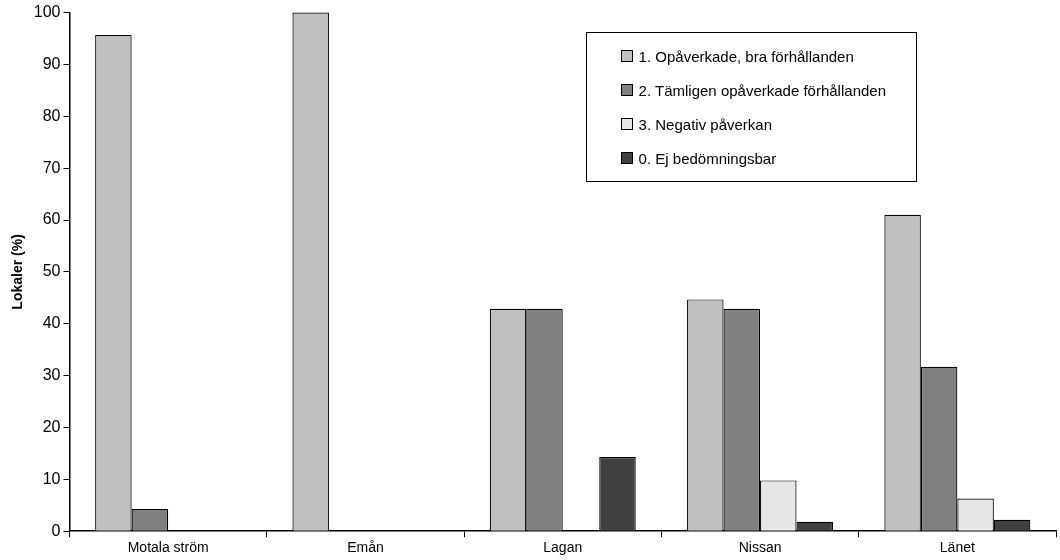 The width and height of the screenshot is (1060, 560). What do you see at coordinates (51, 63) in the screenshot?
I see `y-tick-label: 90` at bounding box center [51, 63].